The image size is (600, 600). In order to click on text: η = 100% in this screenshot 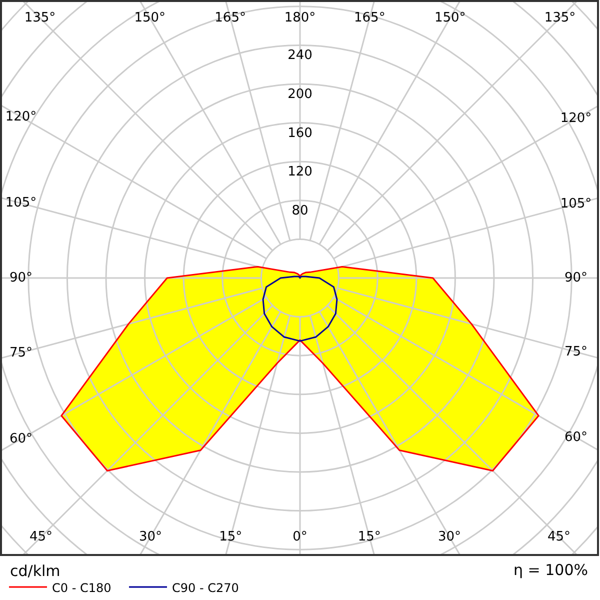, I will do `click(551, 570)`.